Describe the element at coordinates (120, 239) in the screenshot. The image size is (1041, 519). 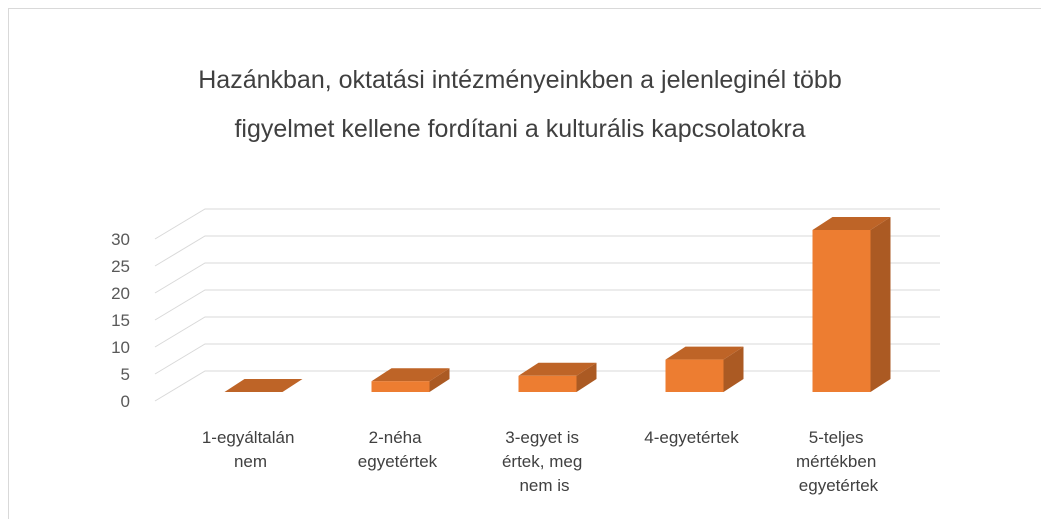
I see `y-tick-label: 30` at that location.